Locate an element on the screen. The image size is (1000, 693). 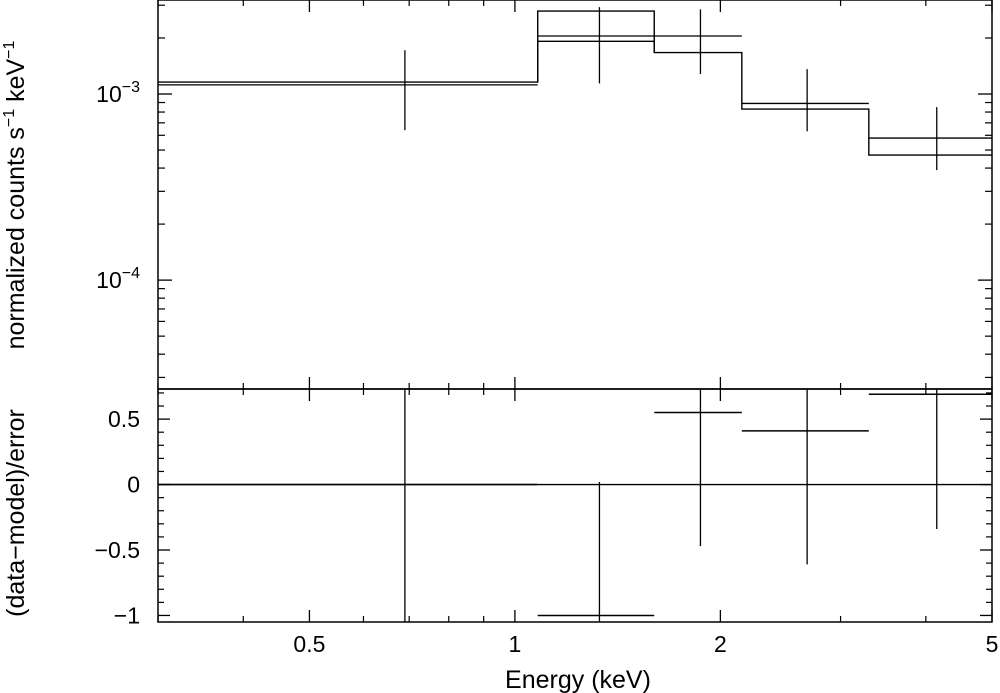
model-step-line is located at coordinates (575, 98).